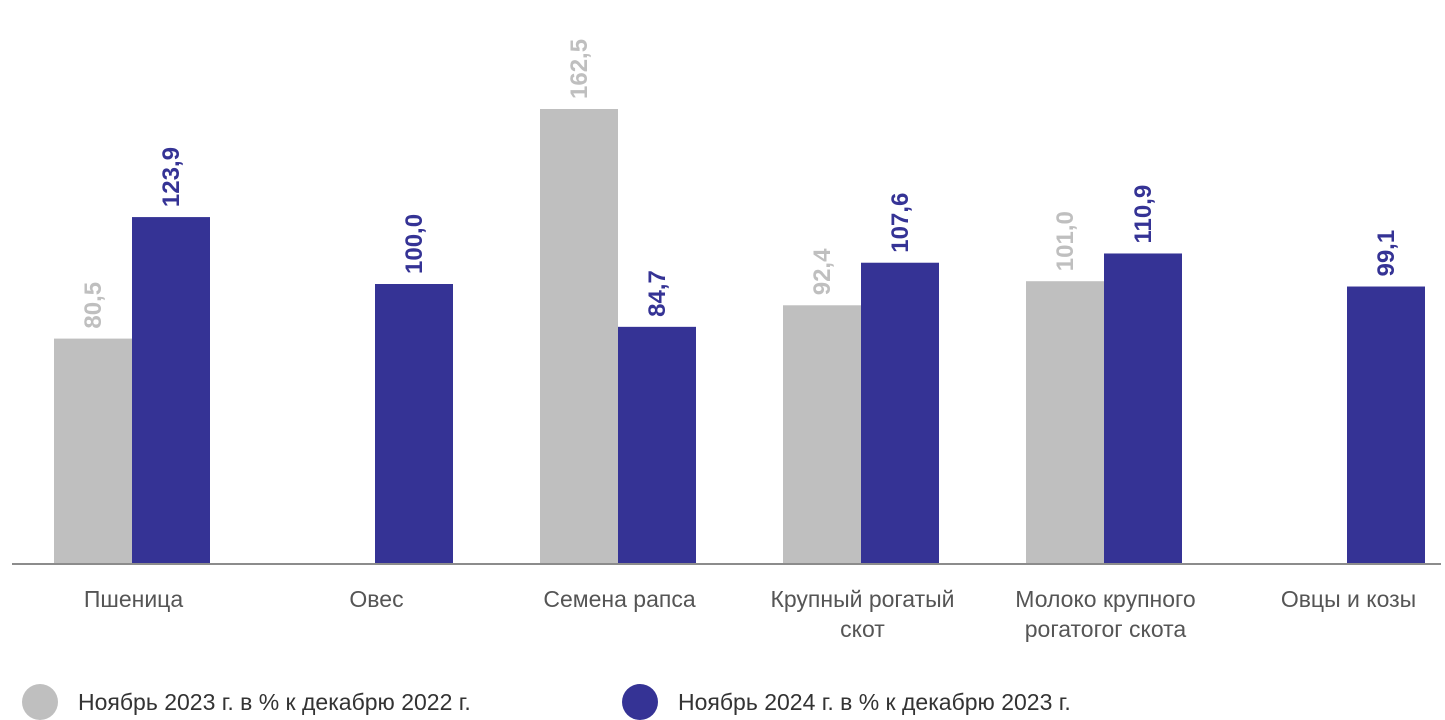 Image resolution: width=1445 pixels, height=720 pixels. I want to click on category-label-6: Овцы и козы, so click(1348, 599).